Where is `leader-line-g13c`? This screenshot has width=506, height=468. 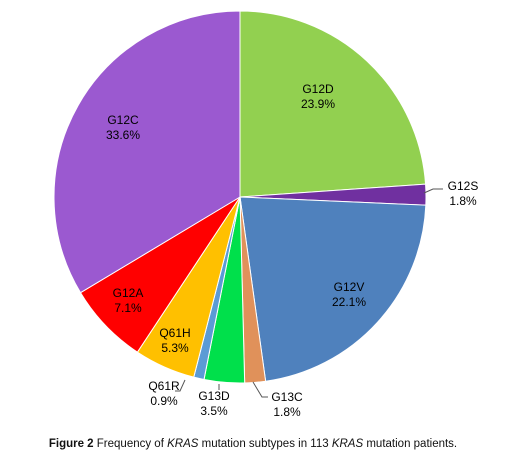
leader-line-g13c is located at coordinates (260, 389).